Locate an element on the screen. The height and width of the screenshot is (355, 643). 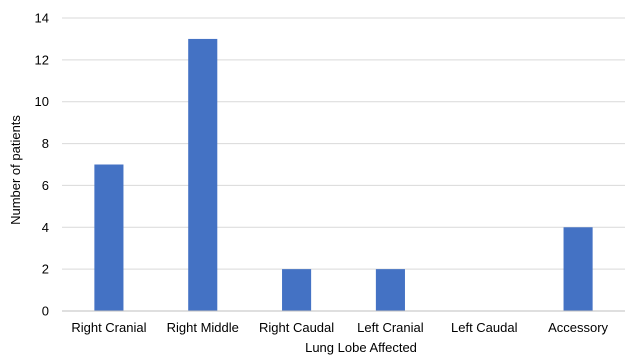
x-tick-label: Right Caudal is located at coordinates (296, 327).